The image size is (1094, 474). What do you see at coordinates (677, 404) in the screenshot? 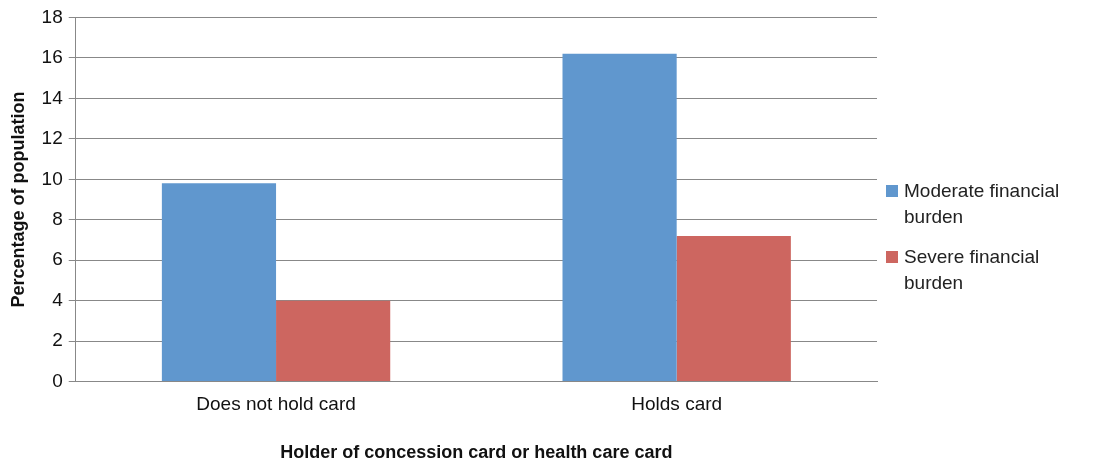
I see `x-tick-label: Holds card` at bounding box center [677, 404].